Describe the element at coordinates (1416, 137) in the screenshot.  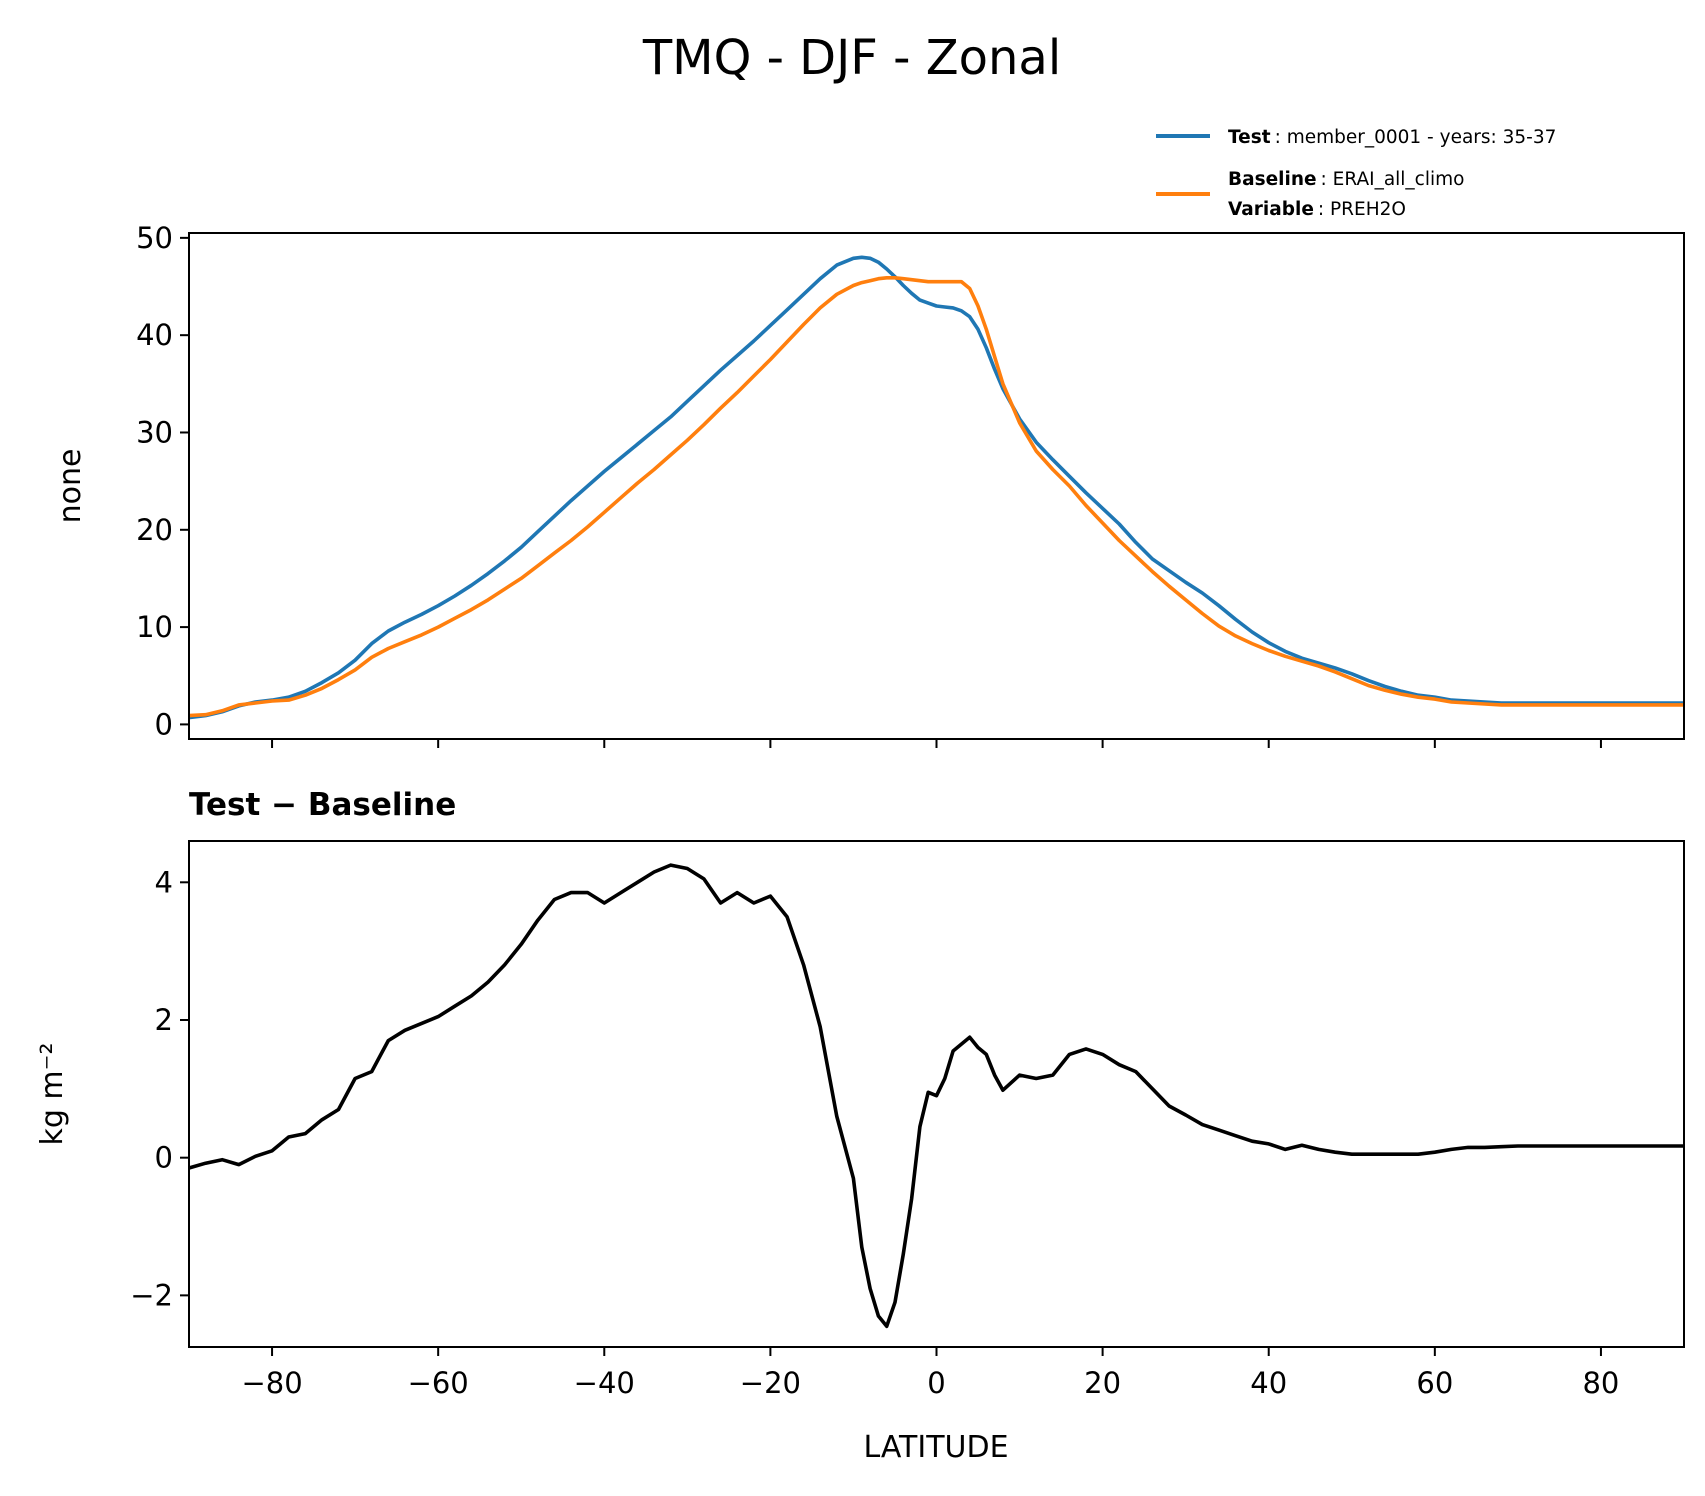
I see `legend-test-value: : member_0001 - years: 35-37` at that location.